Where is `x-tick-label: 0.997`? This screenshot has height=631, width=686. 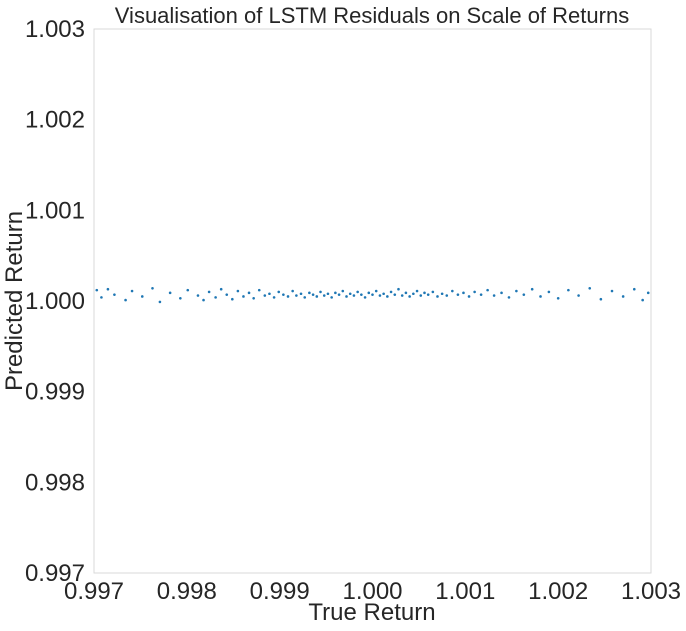
x-tick-label: 0.997 is located at coordinates (94, 591).